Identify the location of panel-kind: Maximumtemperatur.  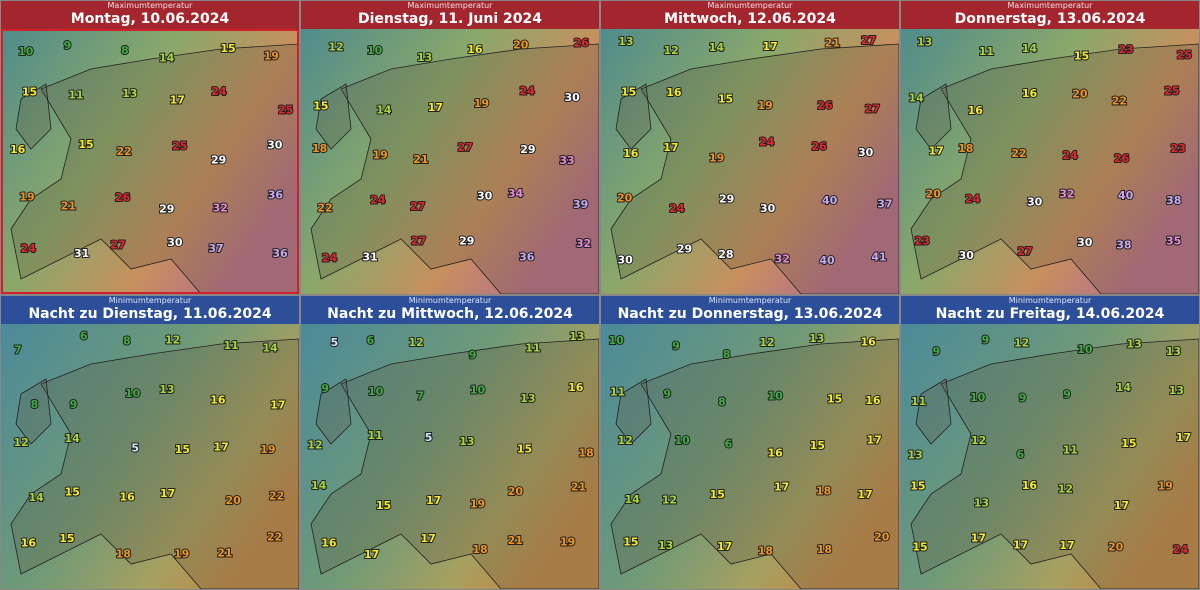
(750, 5).